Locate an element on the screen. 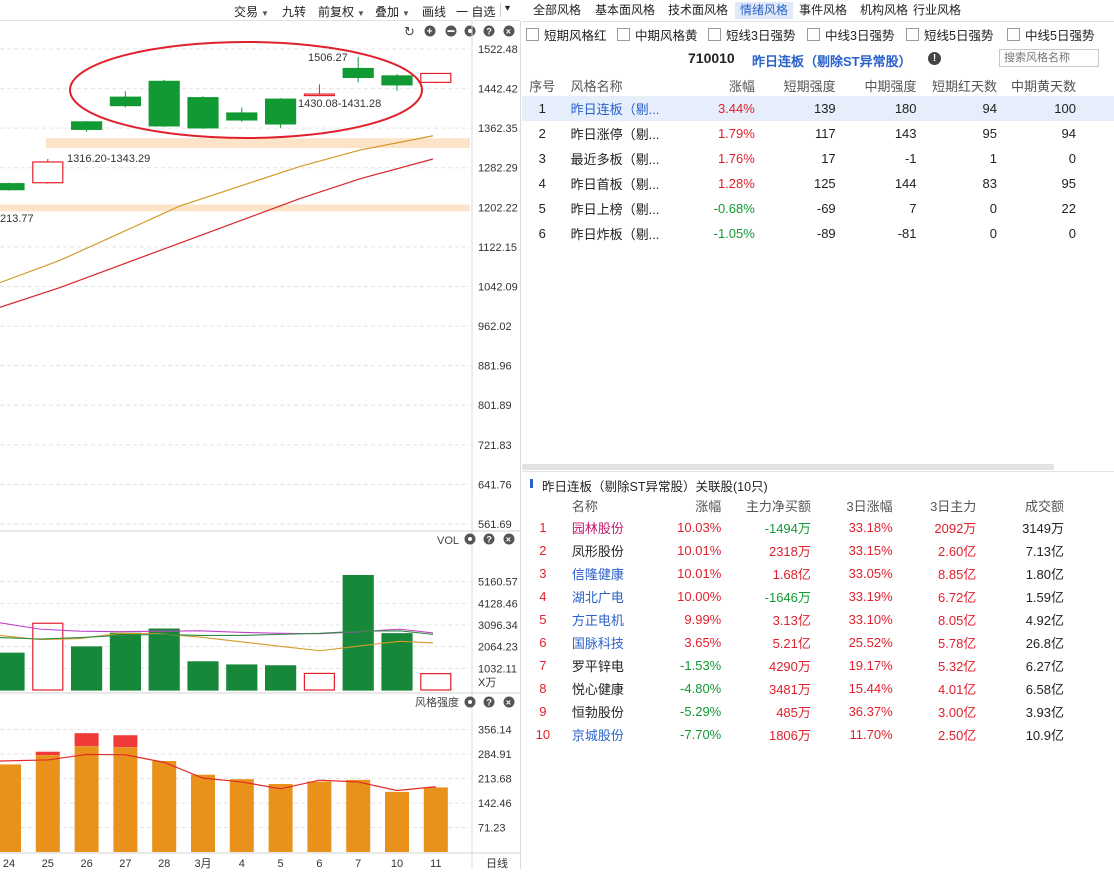 The image size is (1114, 872). cell-amt: 6.58亿 is located at coordinates (1044, 689).